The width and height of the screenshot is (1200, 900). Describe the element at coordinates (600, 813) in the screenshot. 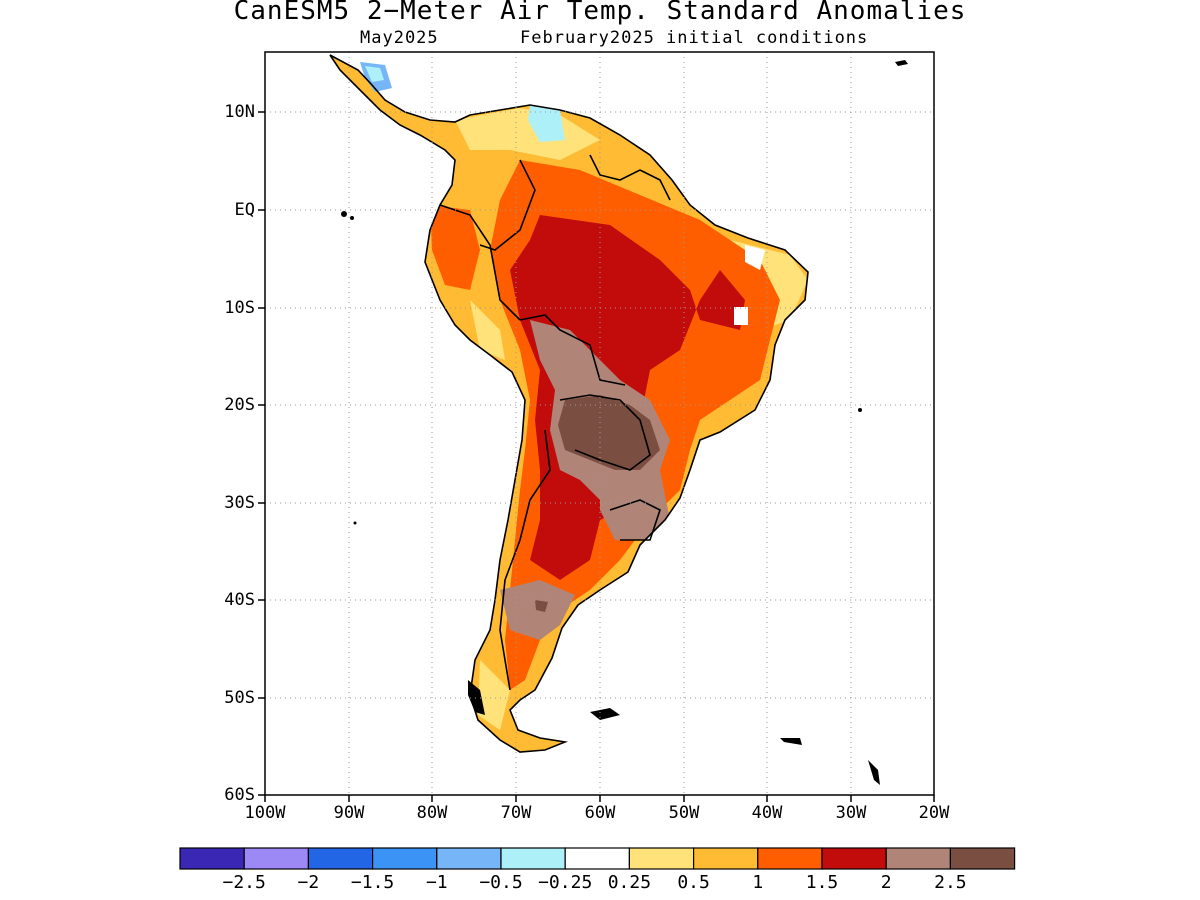

I see `lon-label-60w: 60W` at that location.